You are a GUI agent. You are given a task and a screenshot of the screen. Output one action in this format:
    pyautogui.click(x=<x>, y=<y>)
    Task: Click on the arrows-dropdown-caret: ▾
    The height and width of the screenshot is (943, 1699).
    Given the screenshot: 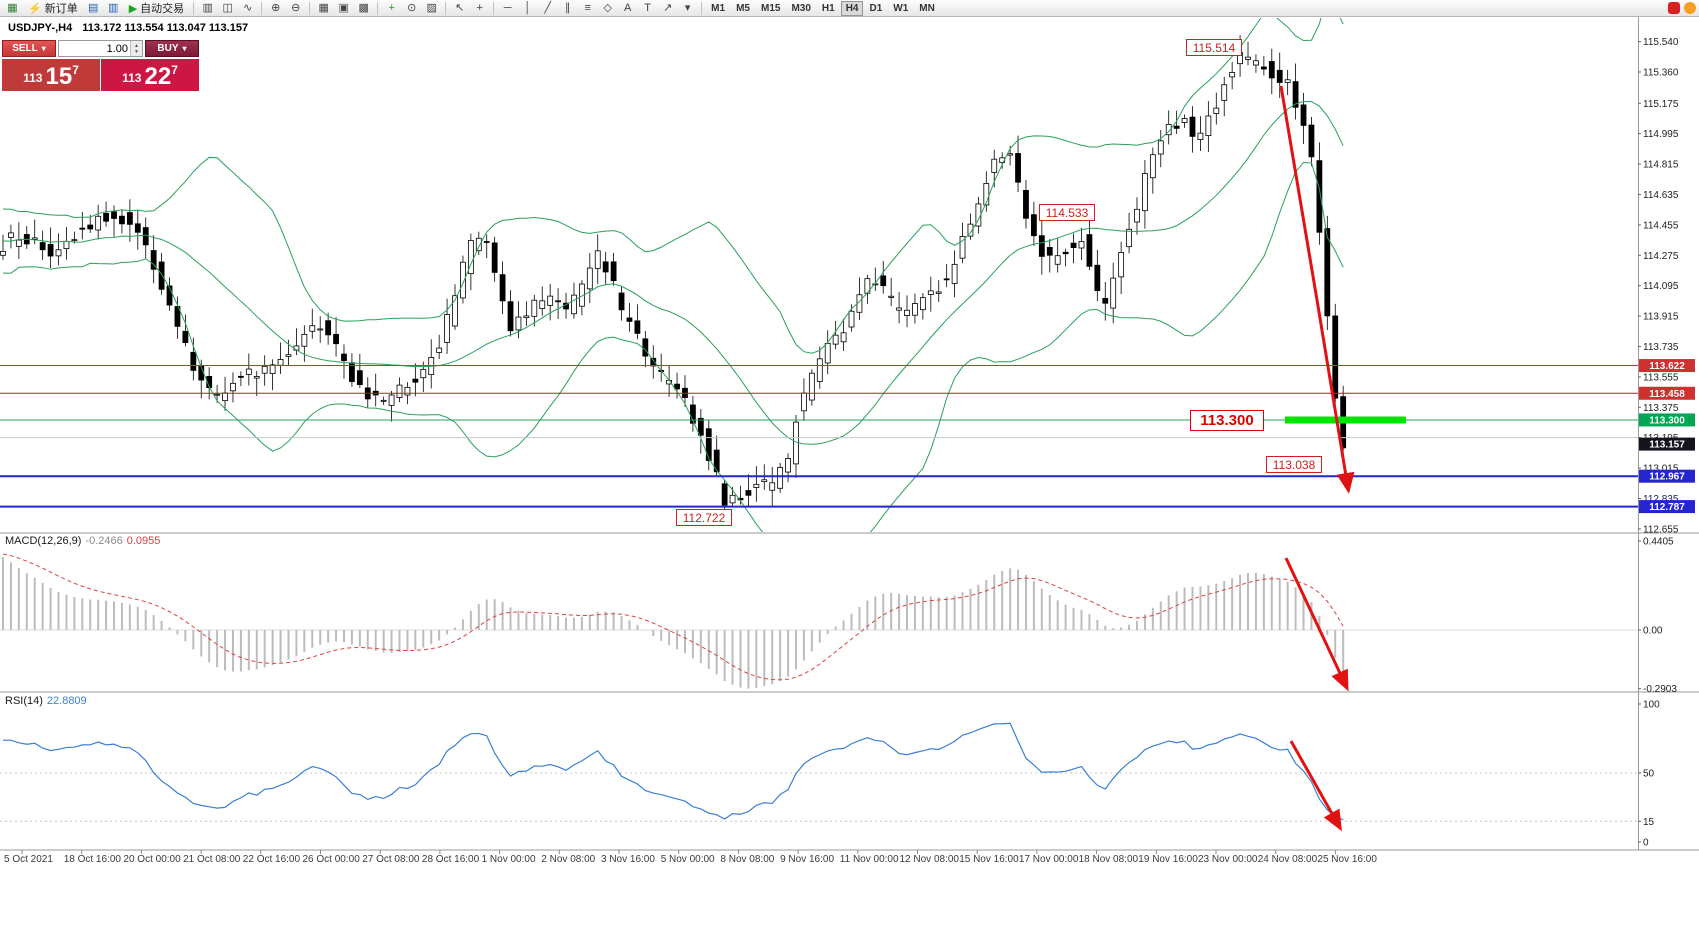 What is the action you would take?
    pyautogui.click(x=687, y=8)
    